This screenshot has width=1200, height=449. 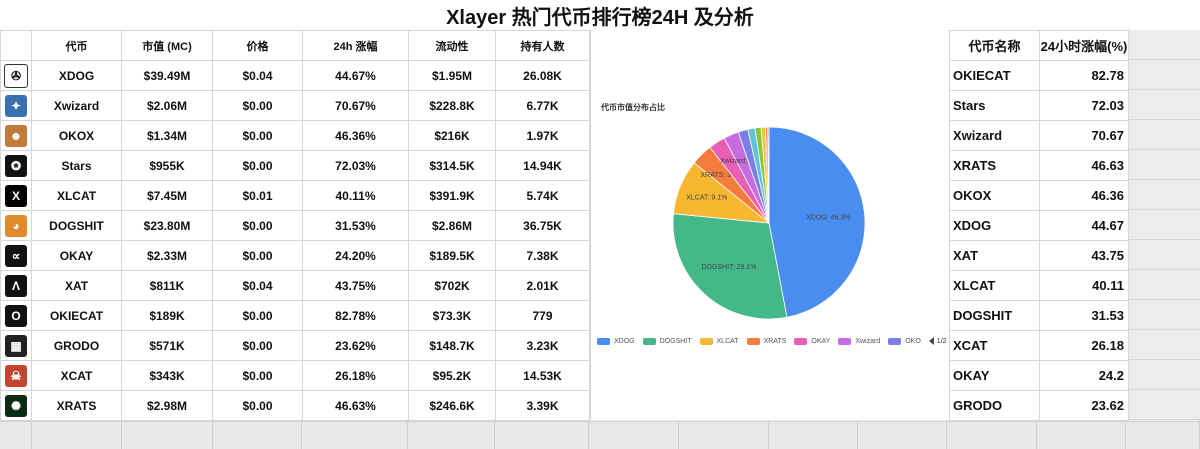 I want to click on cell-change: 46.36%, so click(x=355, y=135).